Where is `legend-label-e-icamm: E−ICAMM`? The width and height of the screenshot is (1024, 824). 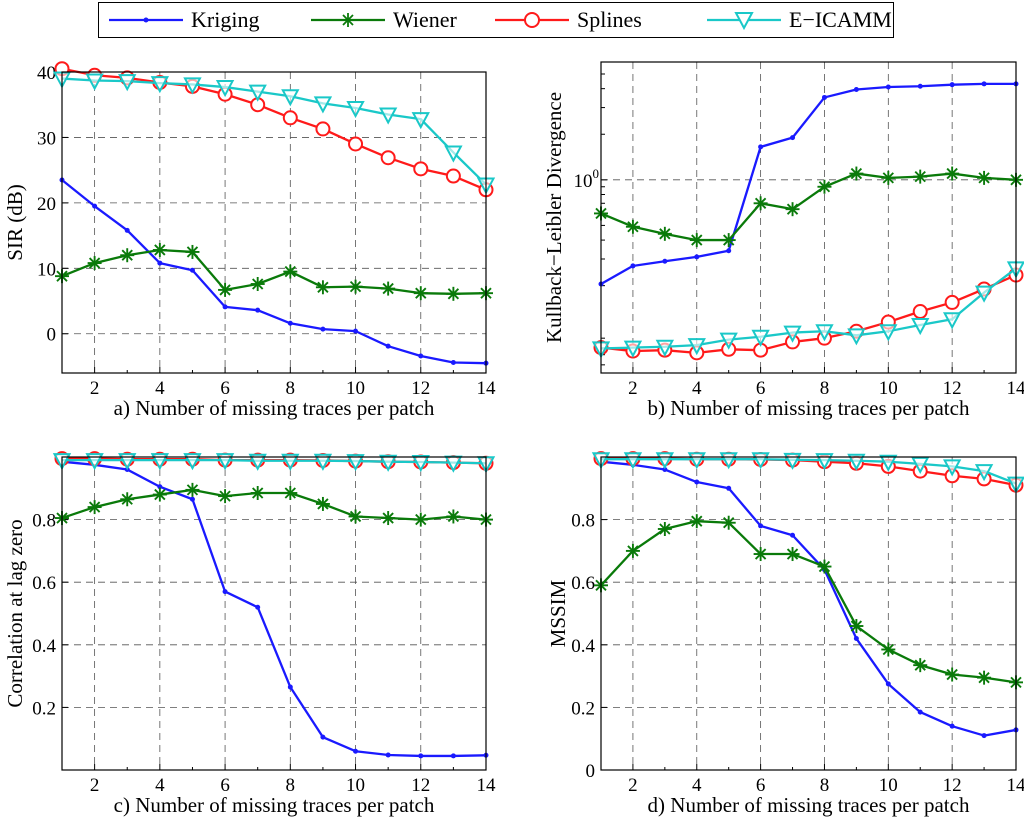 legend-label-e-icamm: E−ICAMM is located at coordinates (840, 19).